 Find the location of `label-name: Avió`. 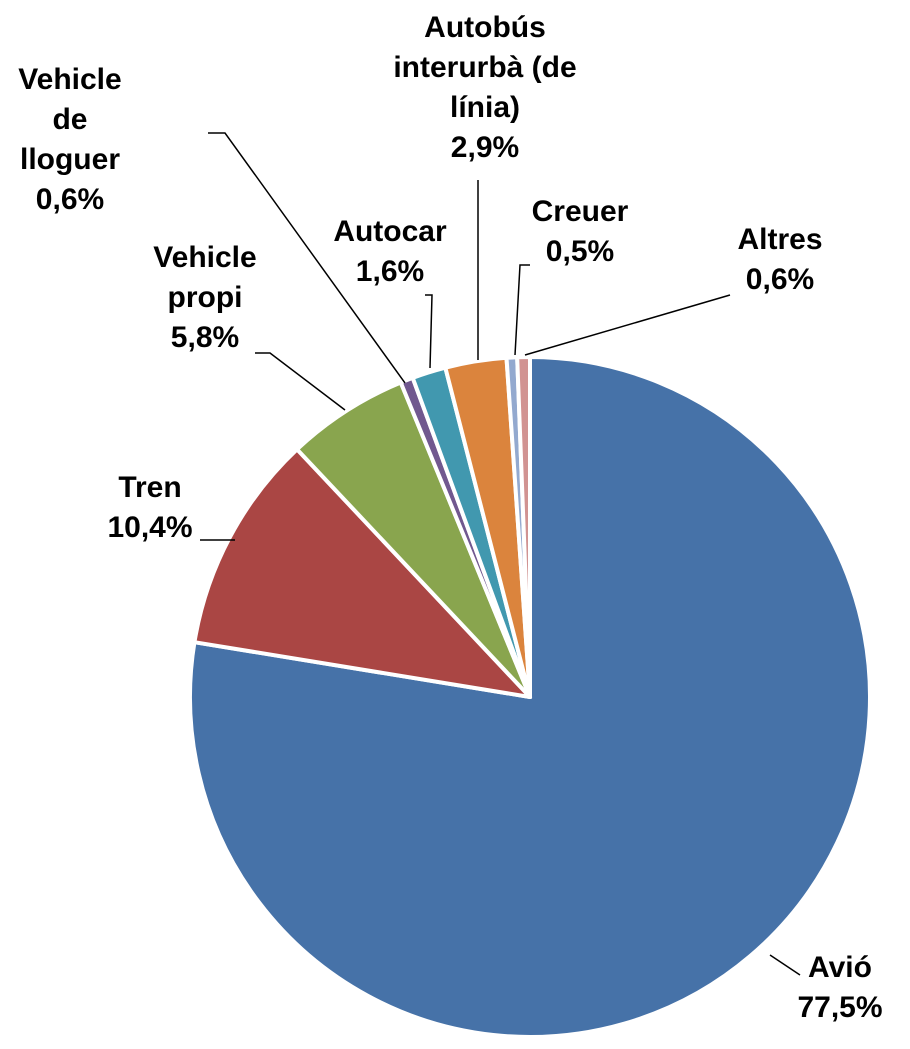

label-name: Avió is located at coordinates (840, 967).